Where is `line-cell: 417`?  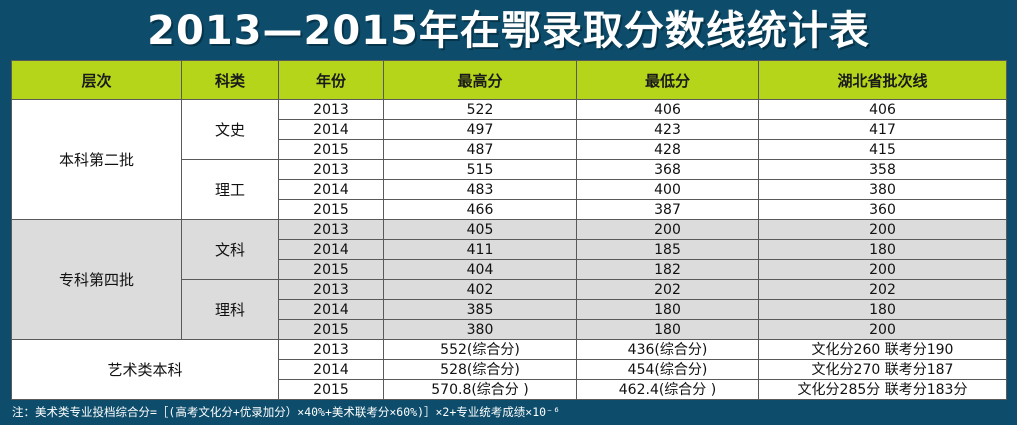
line-cell: 417 is located at coordinates (882, 129).